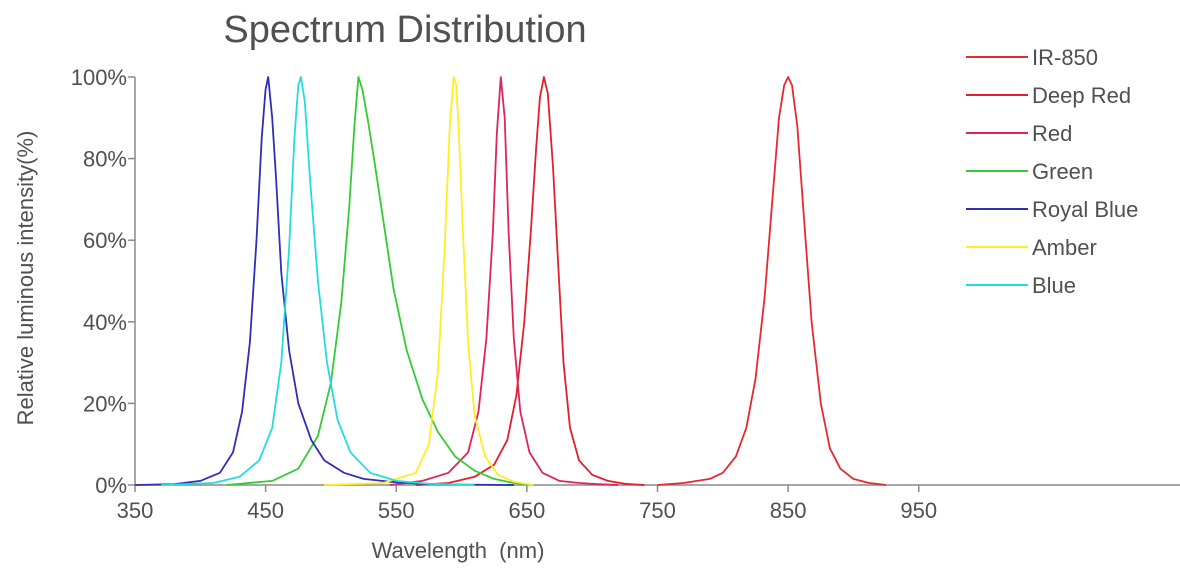  I want to click on legend-label: Red, so click(1052, 133).